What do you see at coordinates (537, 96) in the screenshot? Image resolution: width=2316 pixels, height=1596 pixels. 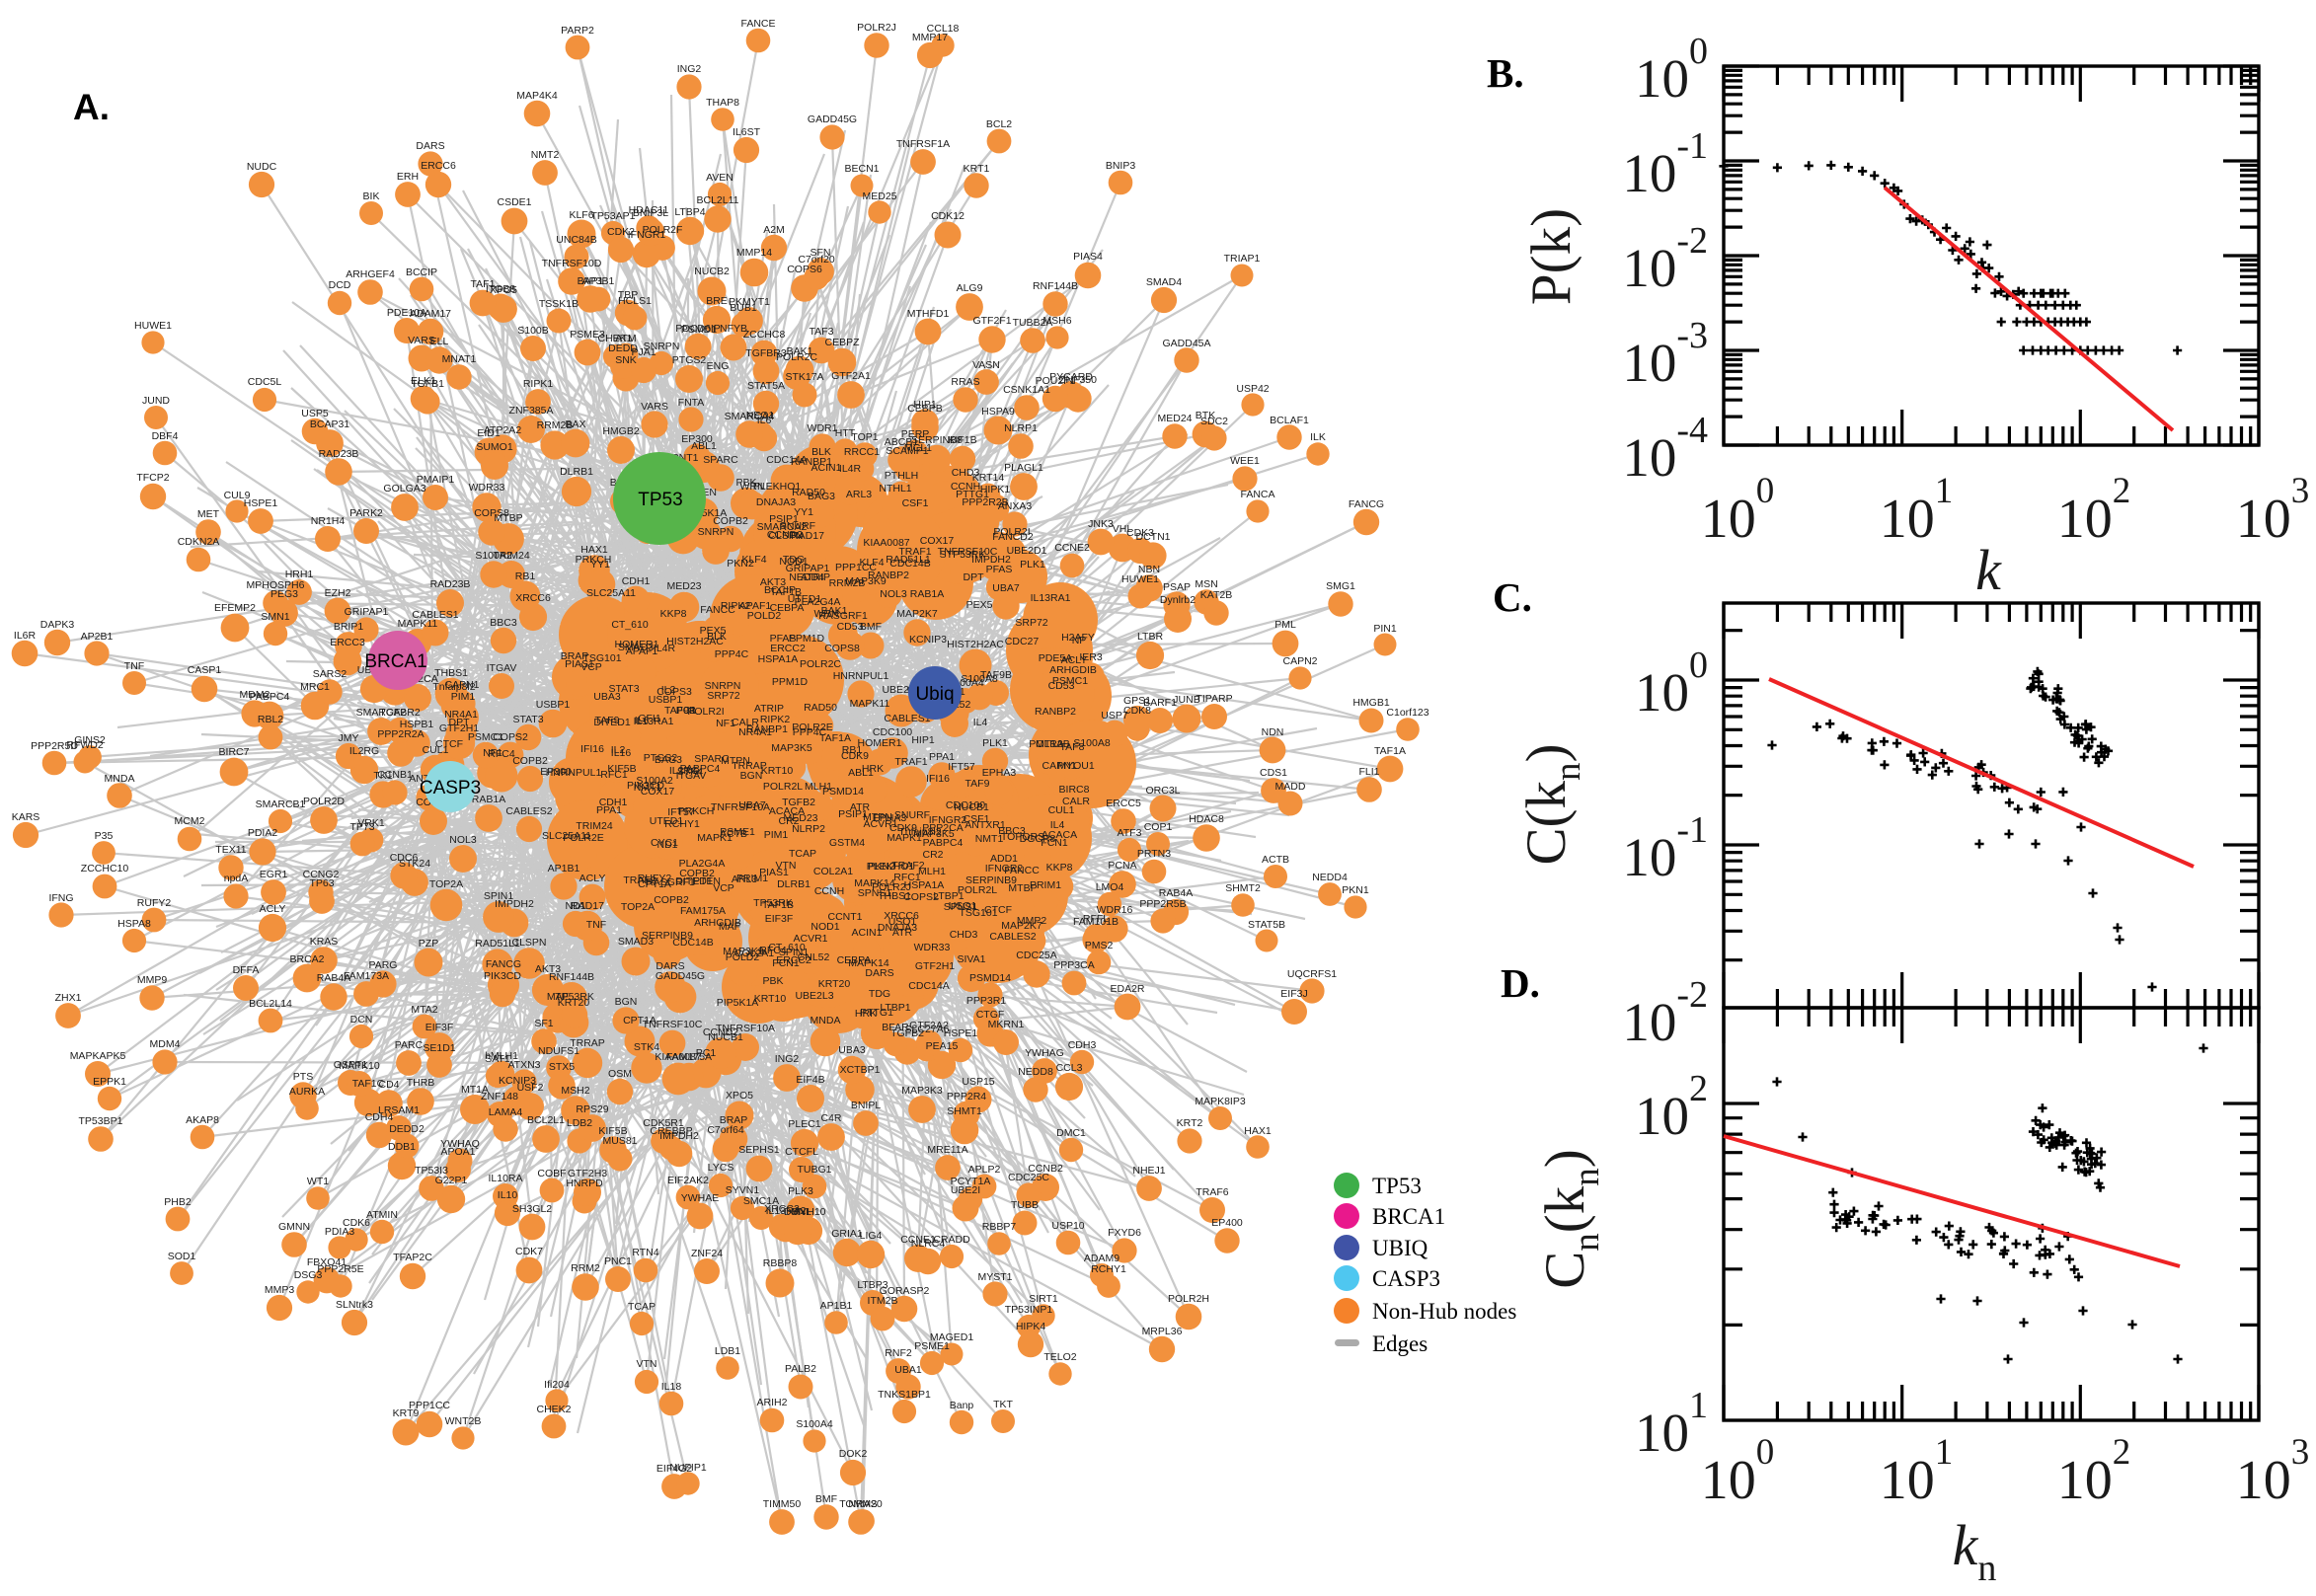 I see `svg-text: MAP4K4` at bounding box center [537, 96].